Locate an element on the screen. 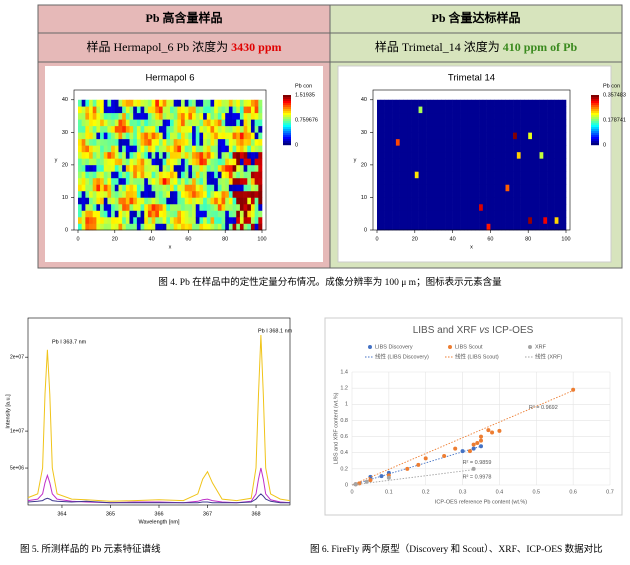  x-tick-label: 20 is located at coordinates (115, 239).